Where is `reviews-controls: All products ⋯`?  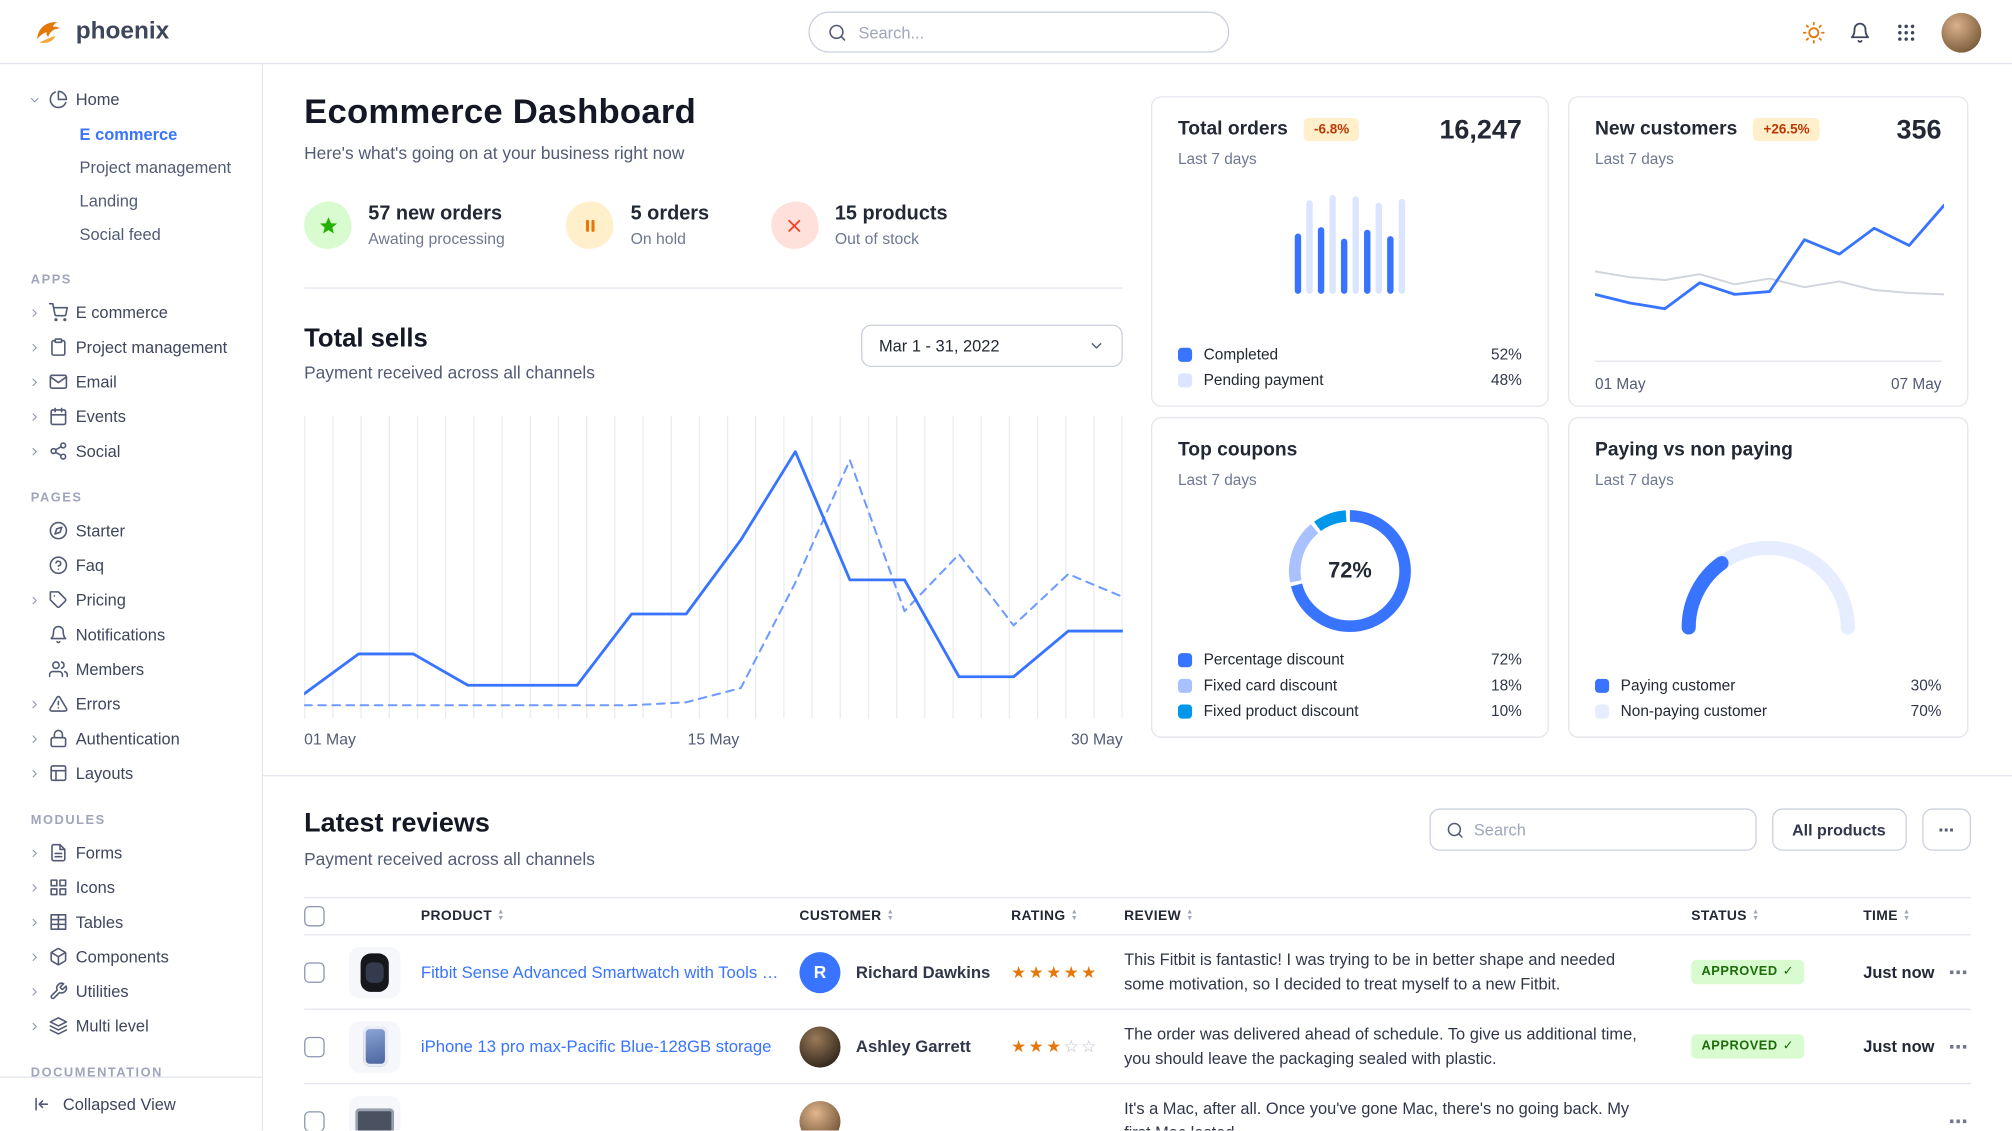
reviews-controls: All products ⋯ is located at coordinates (1699, 829).